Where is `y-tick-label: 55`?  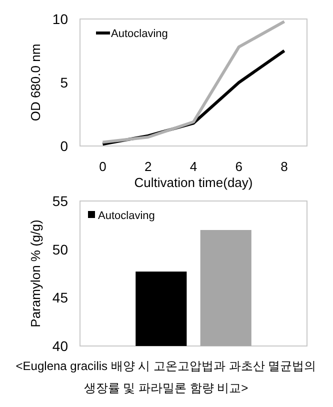 y-tick-label: 55 is located at coordinates (60, 201).